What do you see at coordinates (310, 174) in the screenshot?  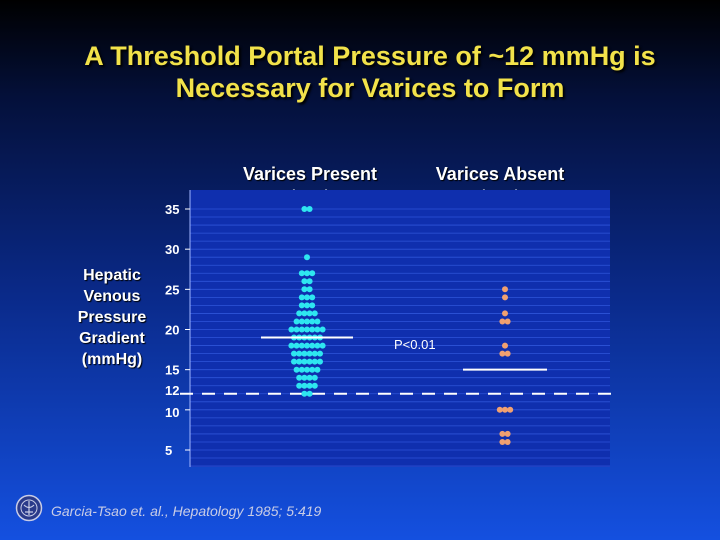 I see `group-heading-varices-present: Varices Present` at bounding box center [310, 174].